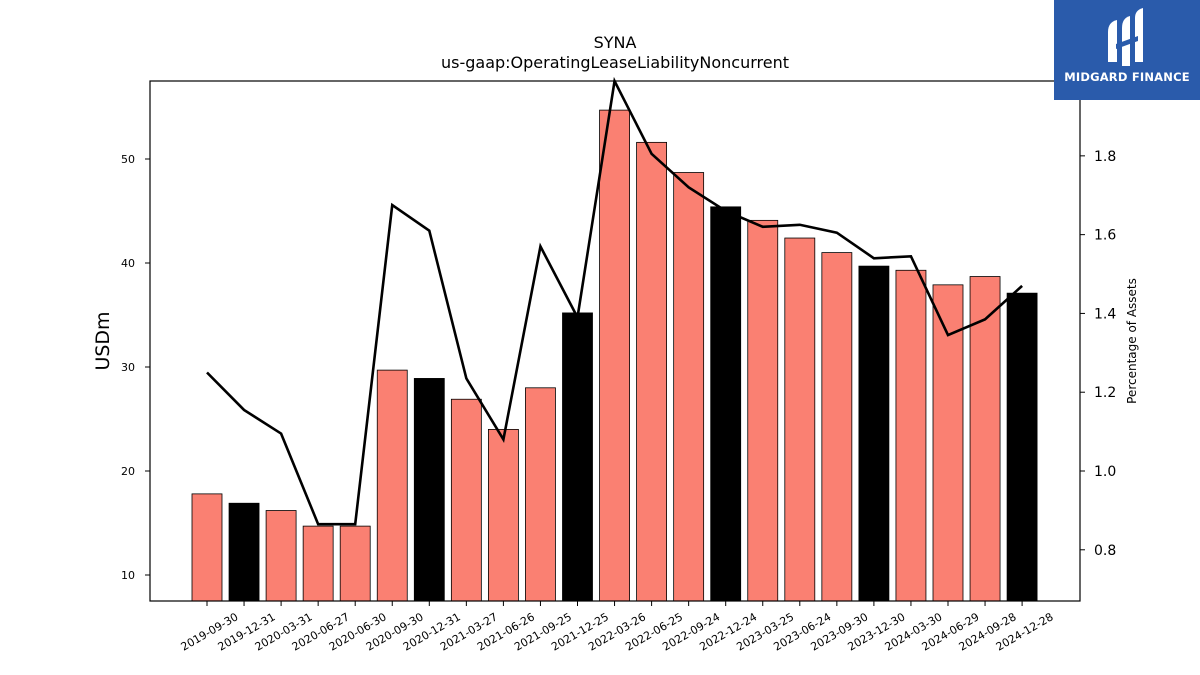 This screenshot has height=675, width=1200. Describe the element at coordinates (103, 340) in the screenshot. I see `y-axis-label: USDm` at that location.